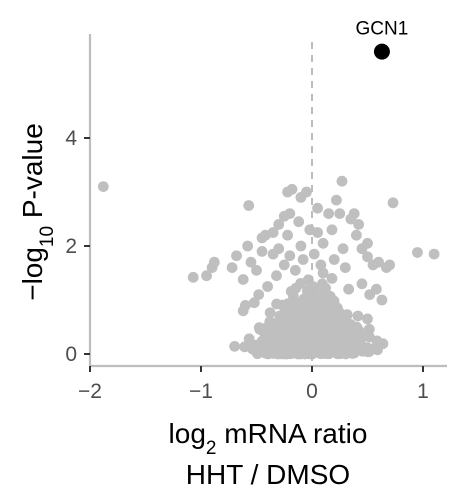 The width and height of the screenshot is (457, 499). What do you see at coordinates (423, 391) in the screenshot?
I see `x-tick-label: 1` at bounding box center [423, 391].